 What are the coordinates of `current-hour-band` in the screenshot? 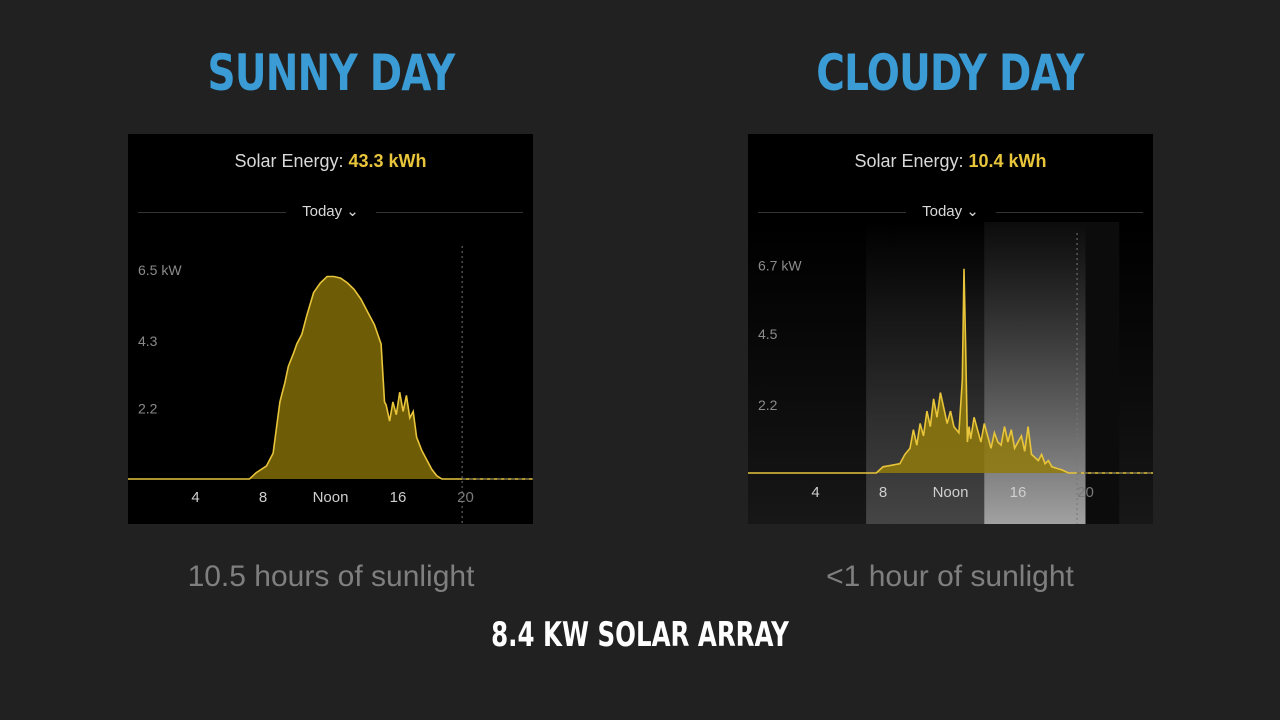 It's located at (1035, 373).